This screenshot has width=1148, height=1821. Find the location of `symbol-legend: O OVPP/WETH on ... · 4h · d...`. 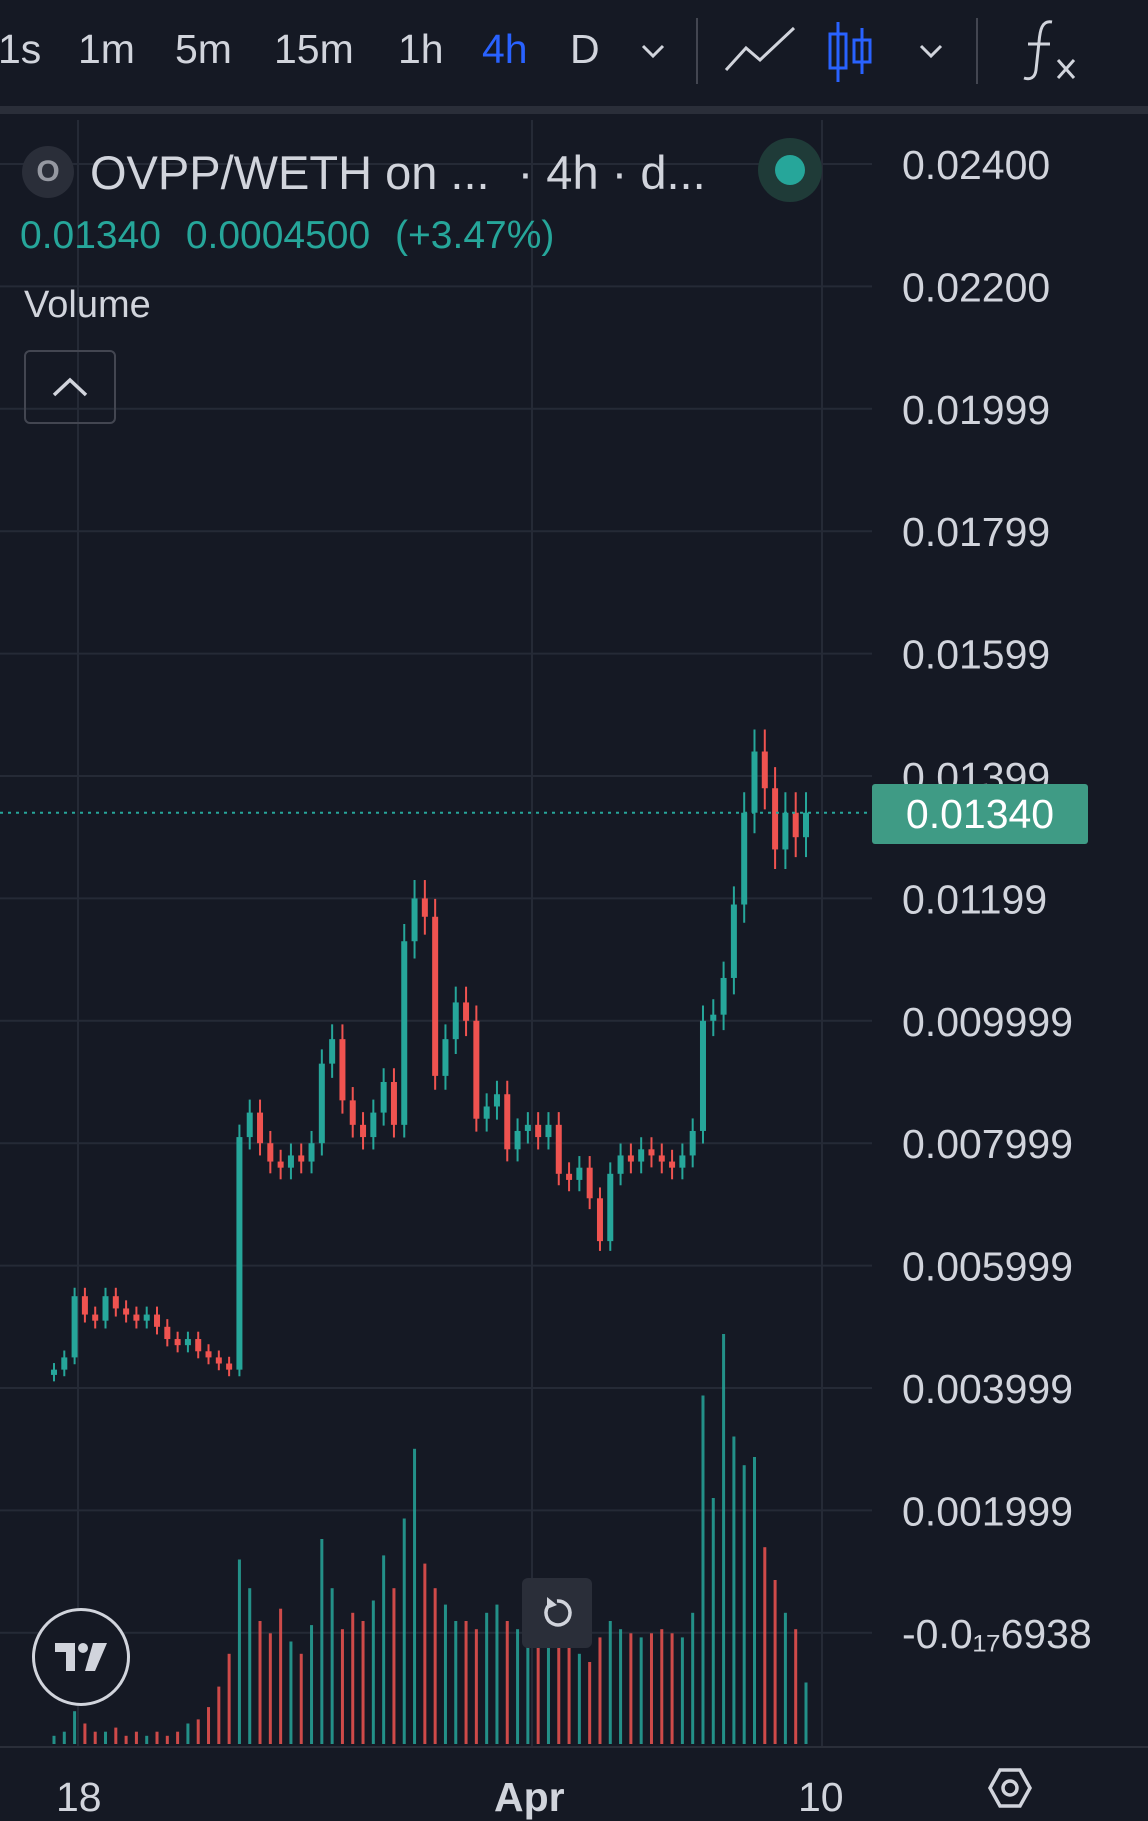

symbol-legend: O OVPP/WETH on ... · 4h · d... is located at coordinates (364, 172).